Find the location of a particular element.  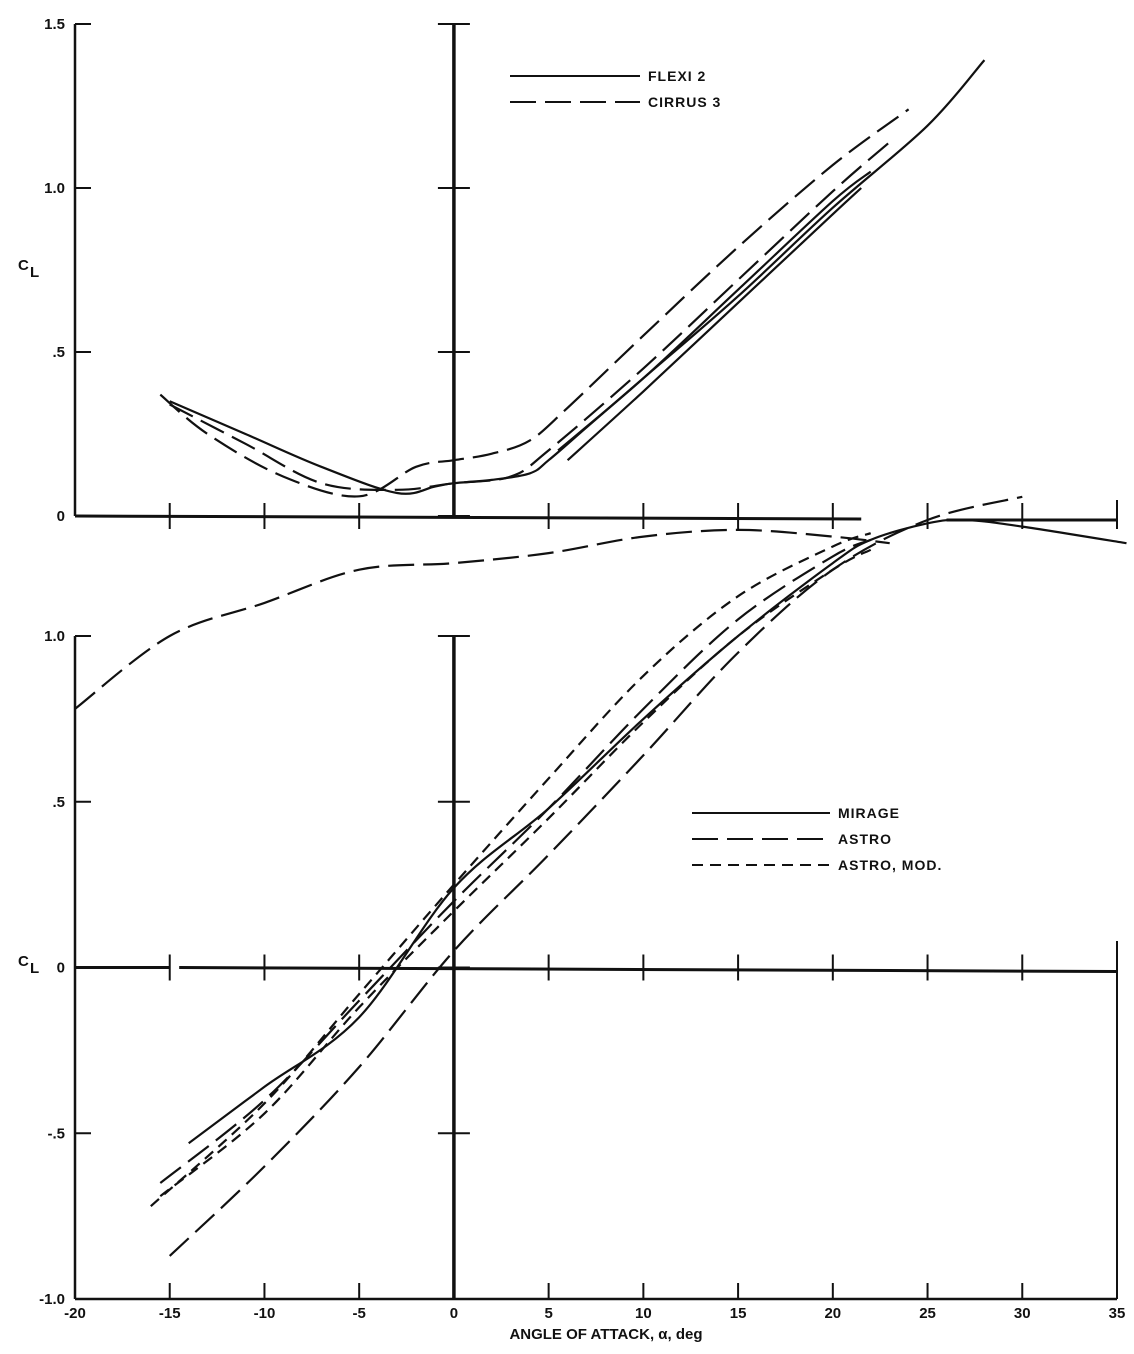

lower-x-tick-label: 15 is located at coordinates (738, 1313).